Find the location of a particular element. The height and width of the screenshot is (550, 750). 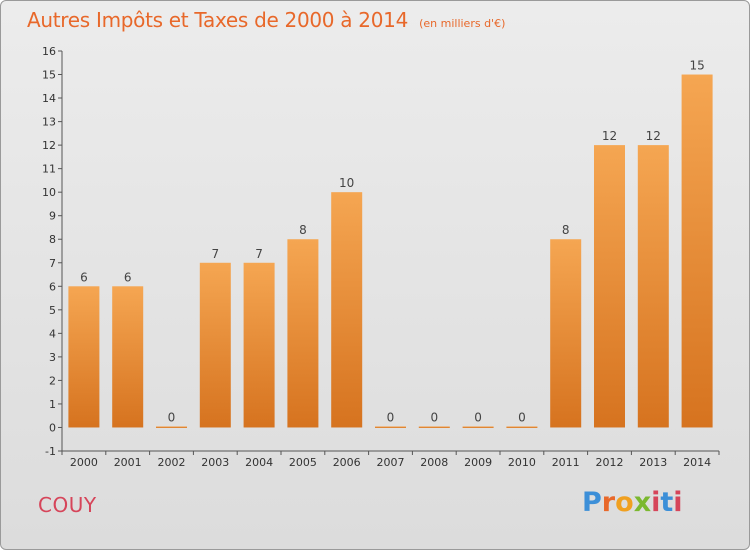

y-tick-label: 9 is located at coordinates (52, 216).